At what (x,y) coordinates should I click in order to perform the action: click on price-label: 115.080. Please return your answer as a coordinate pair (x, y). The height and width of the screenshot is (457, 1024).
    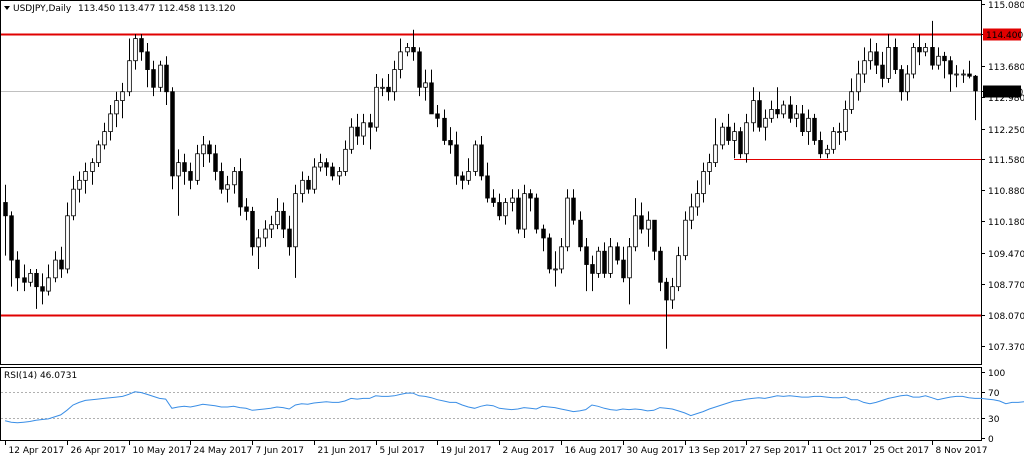
    Looking at the image, I should click on (1006, 6).